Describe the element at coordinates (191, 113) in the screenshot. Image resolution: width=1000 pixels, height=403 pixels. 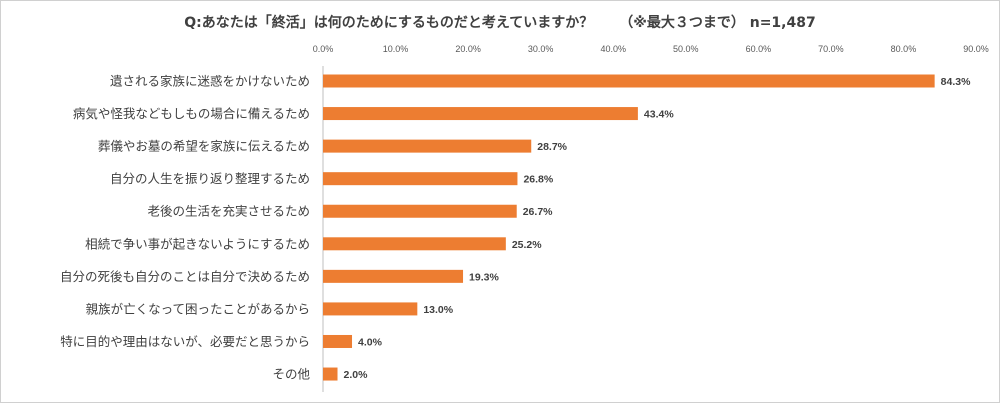
I see `category-label: 病気や怪我などもしもの場合に備えるため` at that location.